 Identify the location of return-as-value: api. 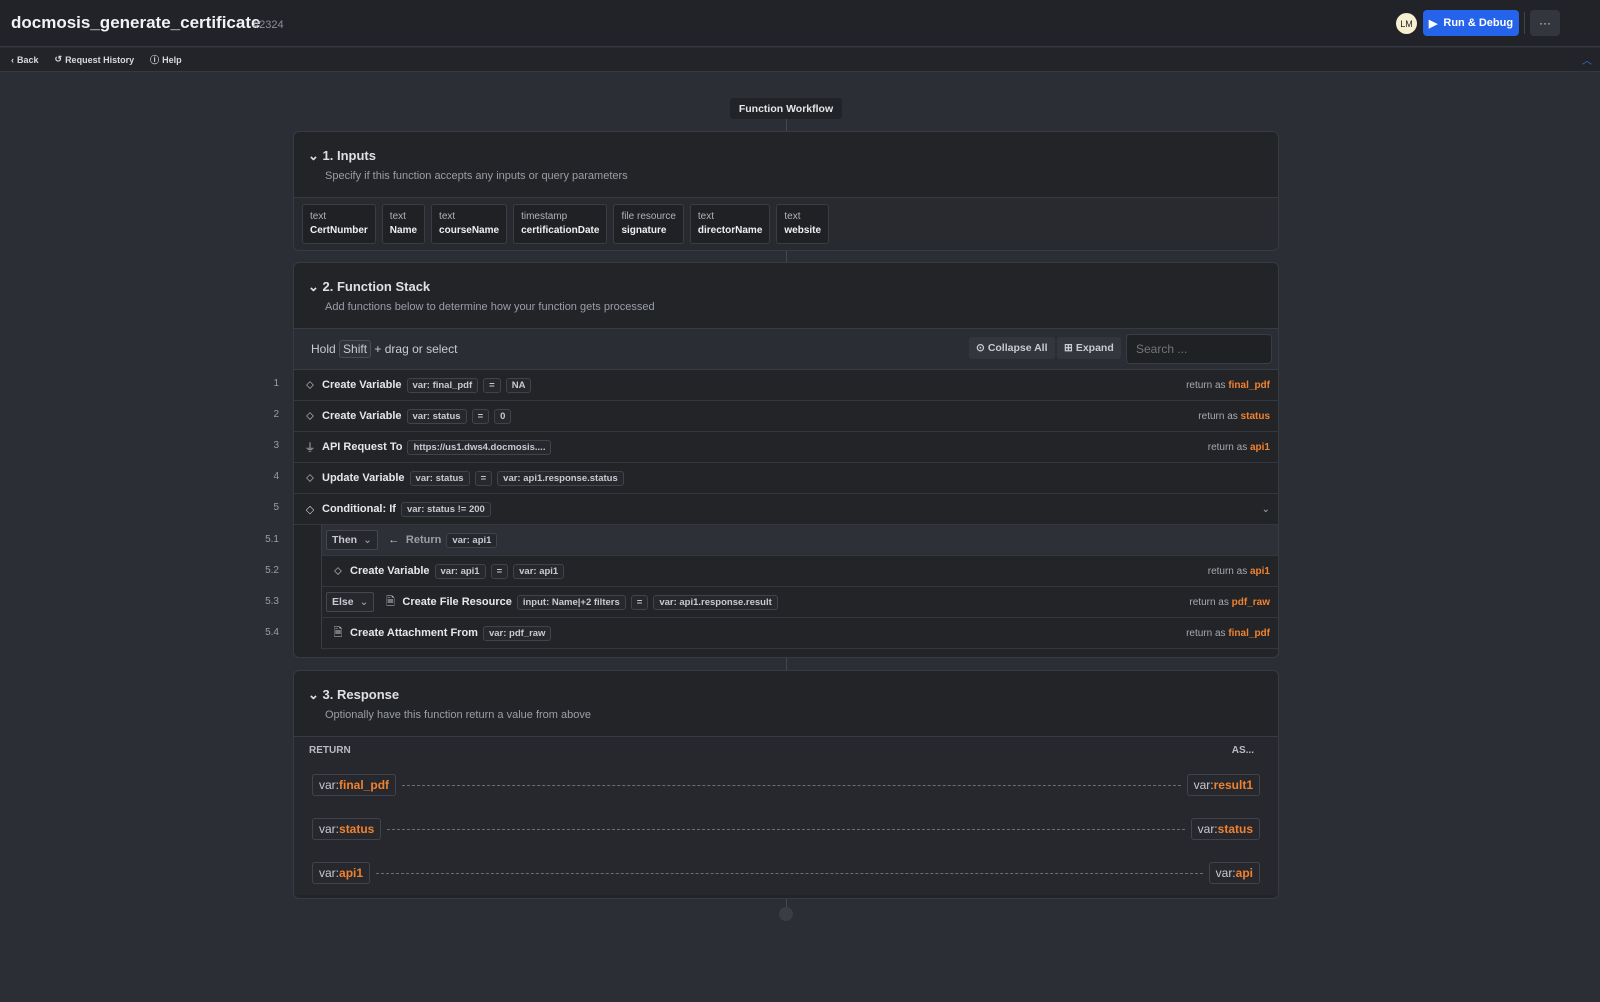
(1244, 873).